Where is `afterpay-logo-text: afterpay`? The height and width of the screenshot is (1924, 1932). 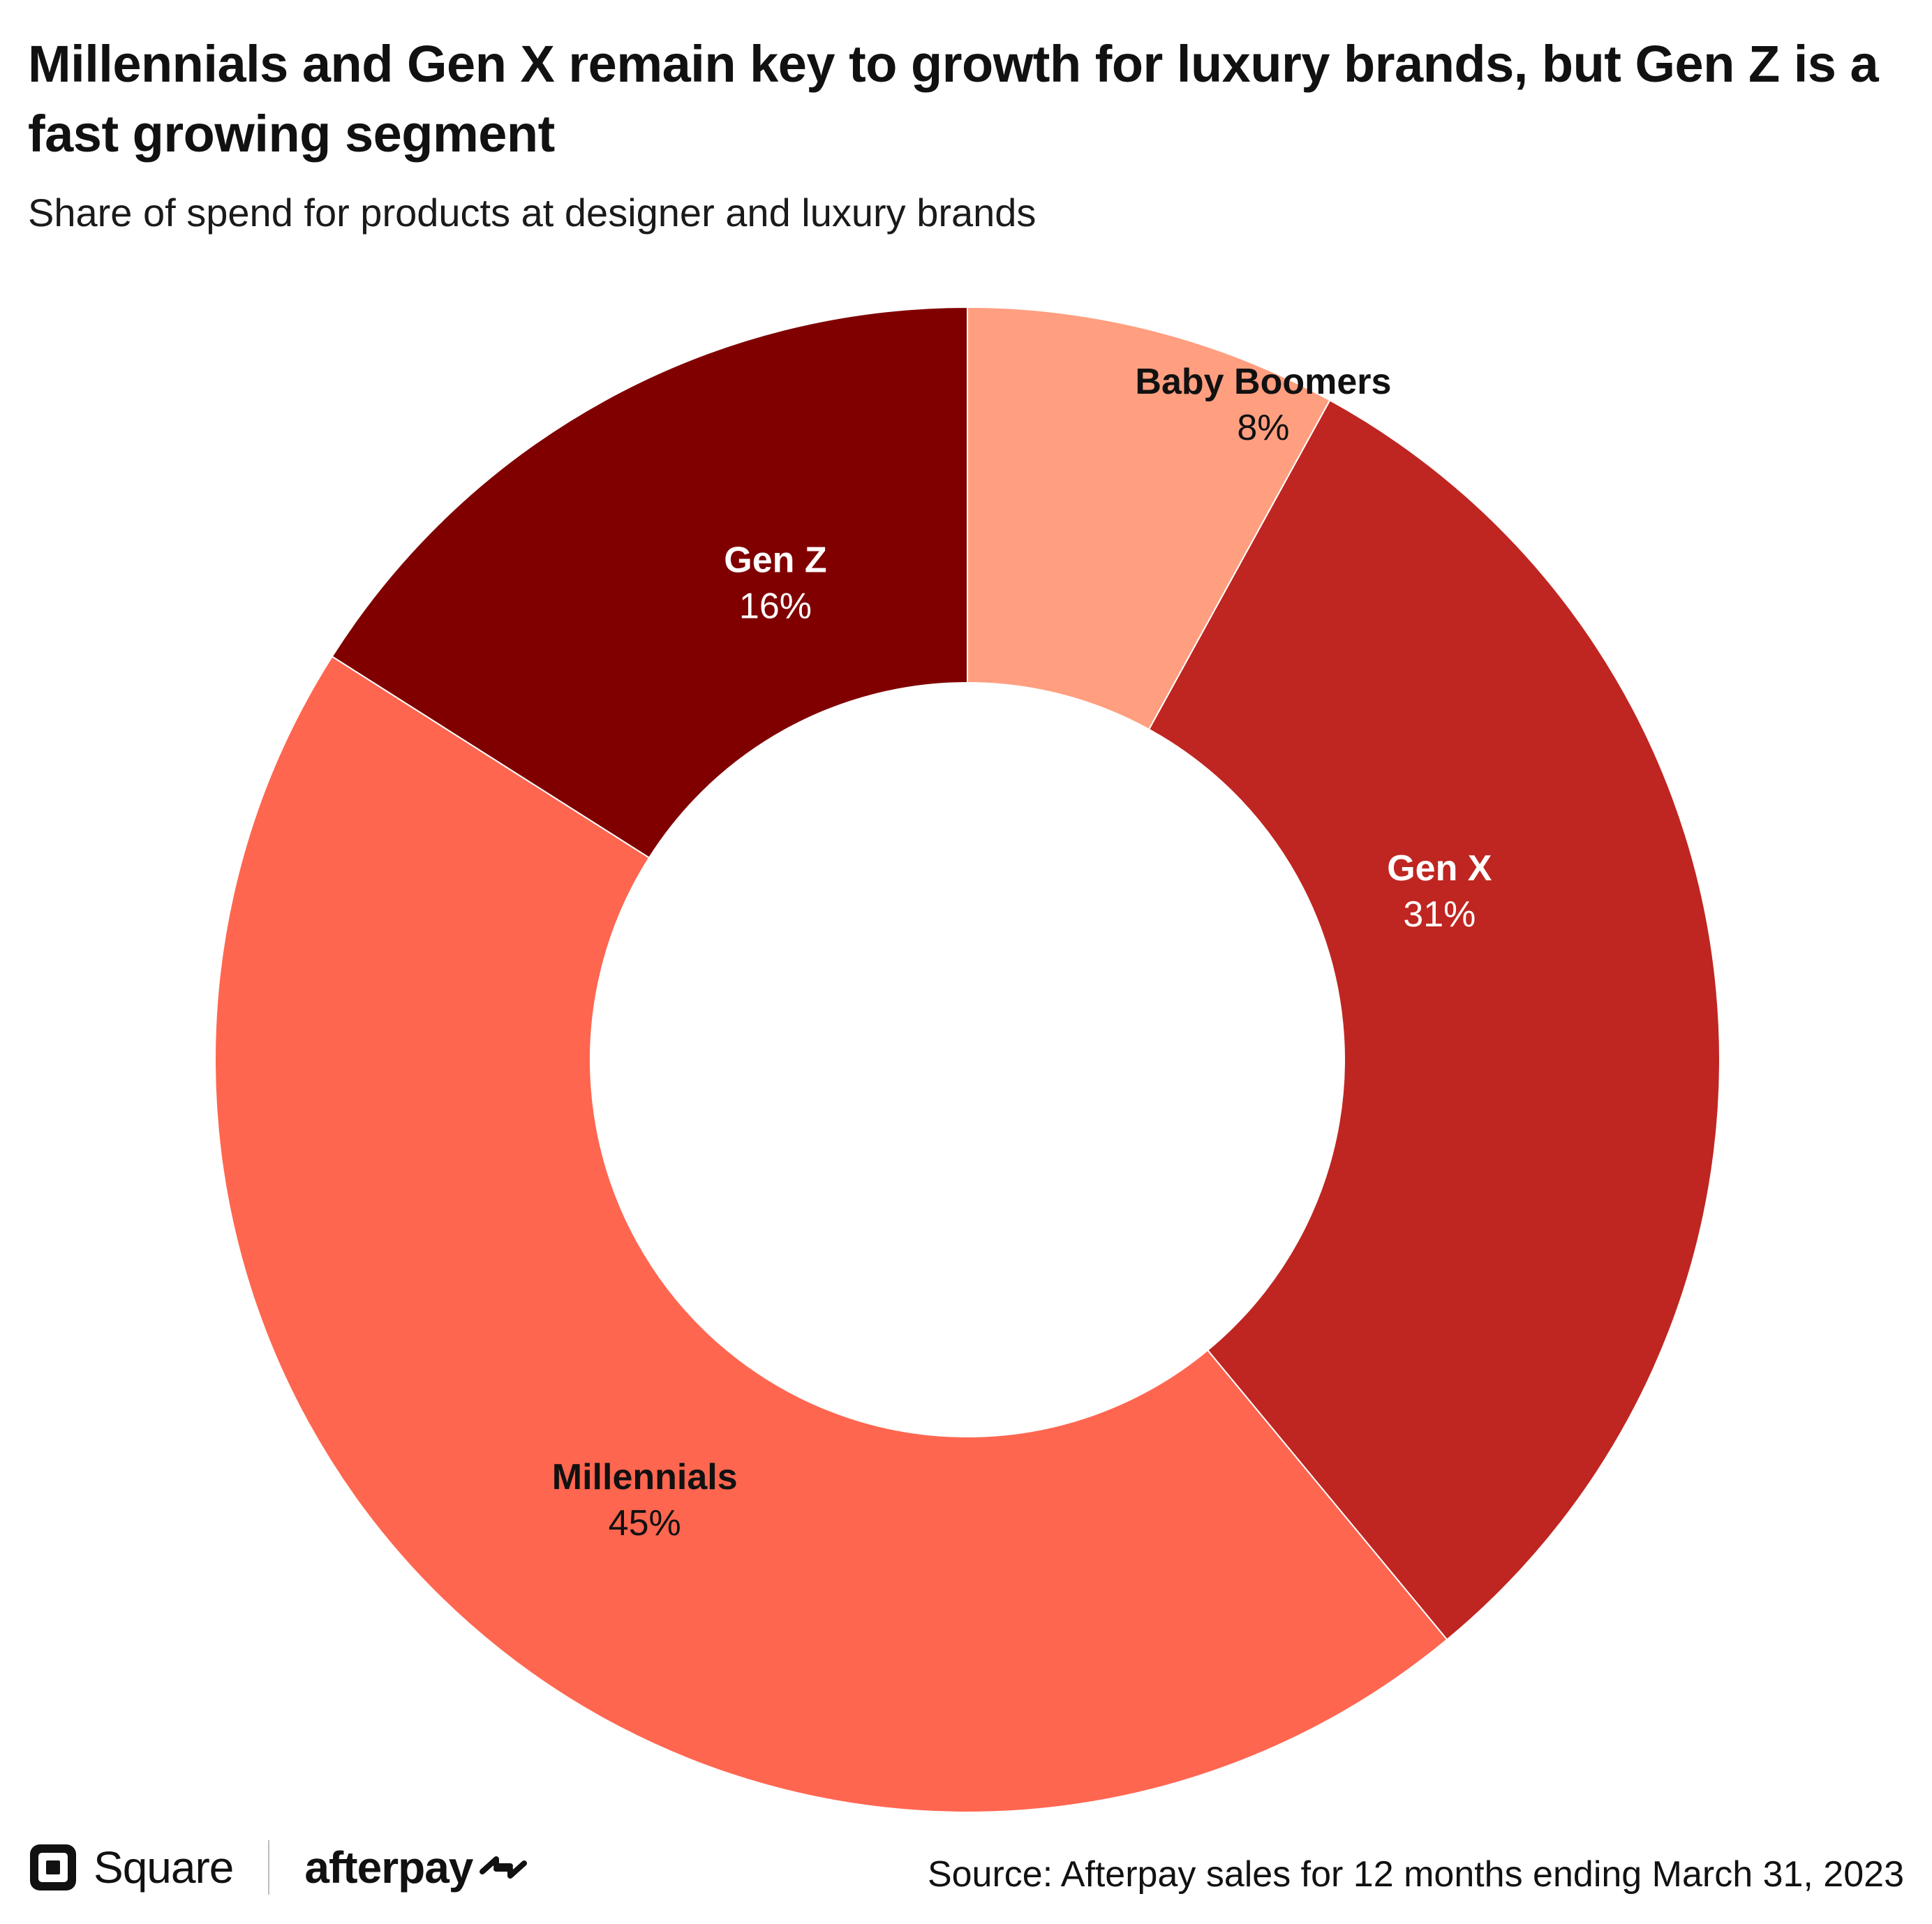 afterpay-logo-text: afterpay is located at coordinates (388, 1867).